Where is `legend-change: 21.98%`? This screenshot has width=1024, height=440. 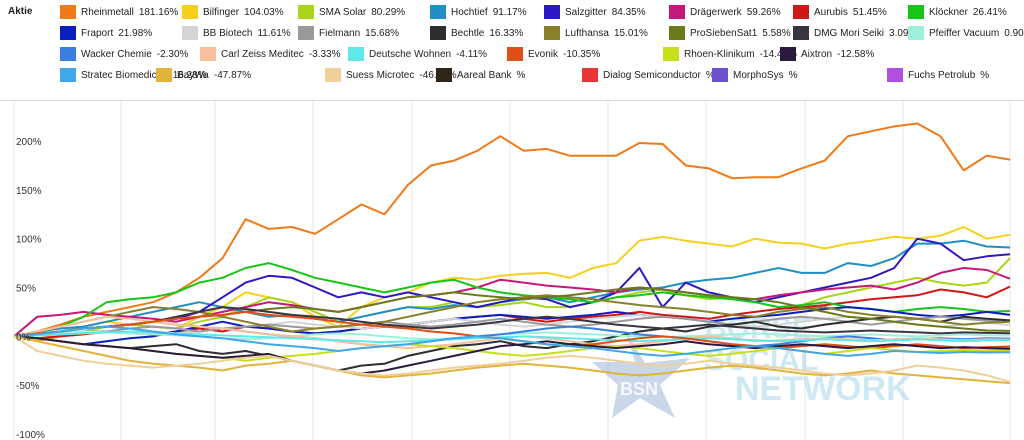
legend-change: 21.98% is located at coordinates (135, 33).